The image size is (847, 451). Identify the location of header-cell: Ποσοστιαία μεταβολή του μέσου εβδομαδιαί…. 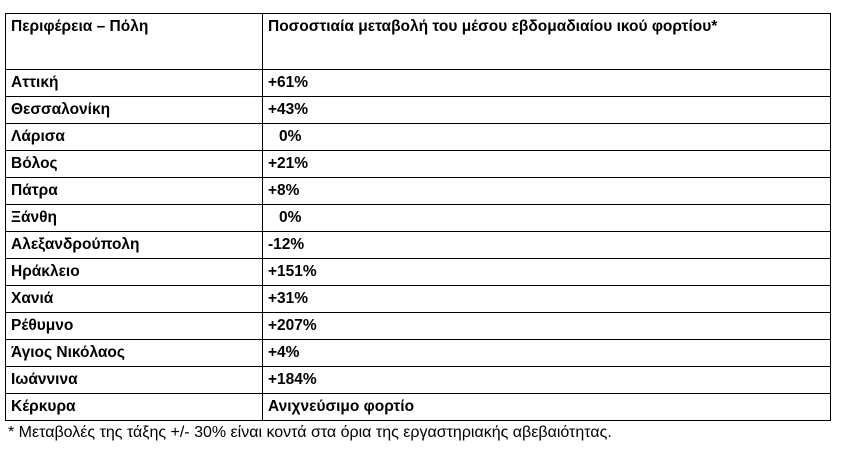
(546, 41).